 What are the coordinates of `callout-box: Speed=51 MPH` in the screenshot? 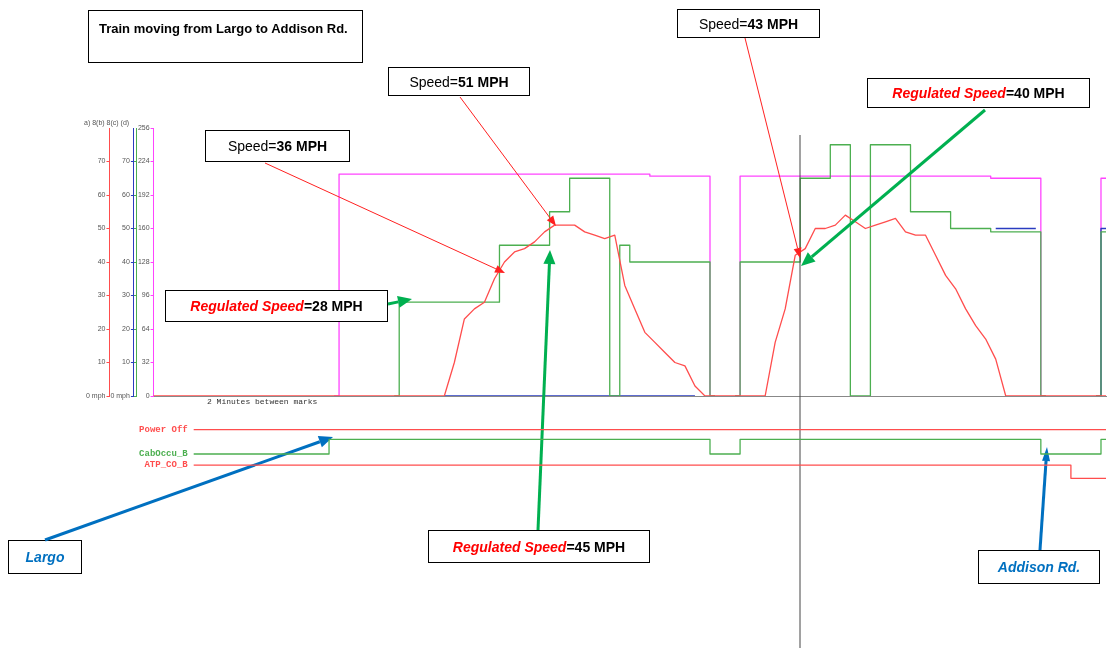 It's located at (459, 81).